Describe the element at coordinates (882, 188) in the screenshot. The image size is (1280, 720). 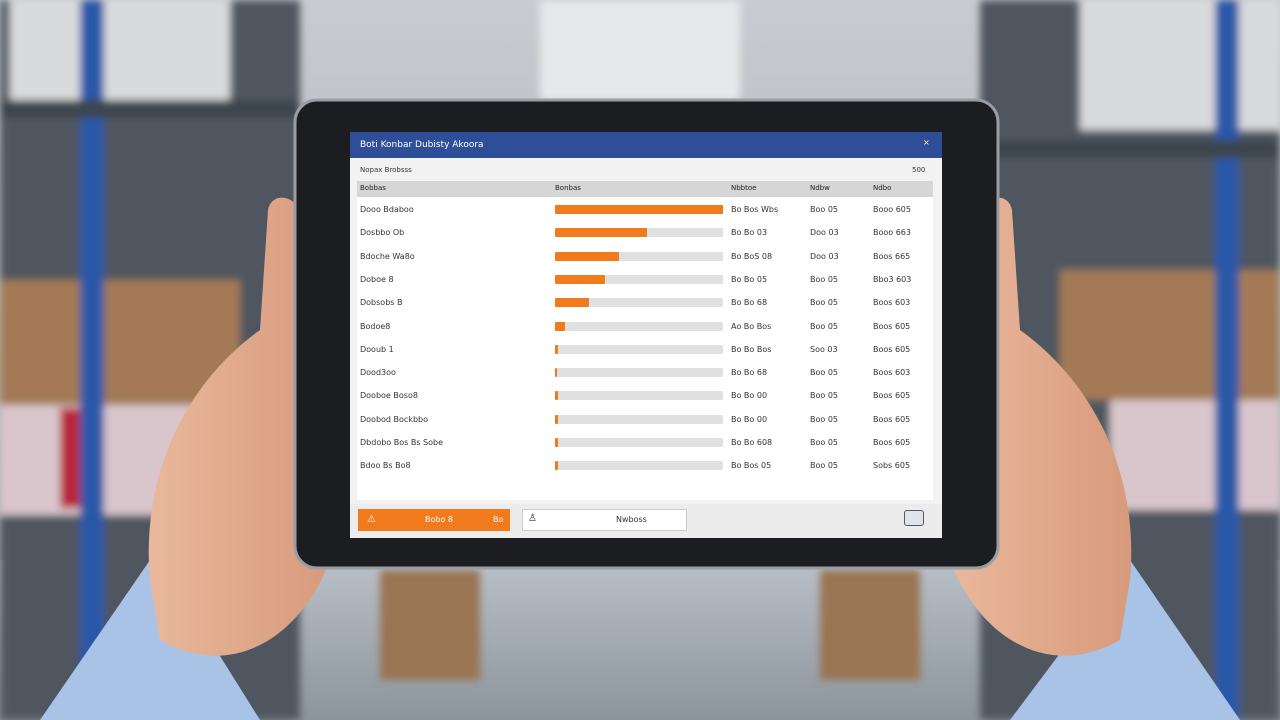
I see `column-header-label: Ndbo` at that location.